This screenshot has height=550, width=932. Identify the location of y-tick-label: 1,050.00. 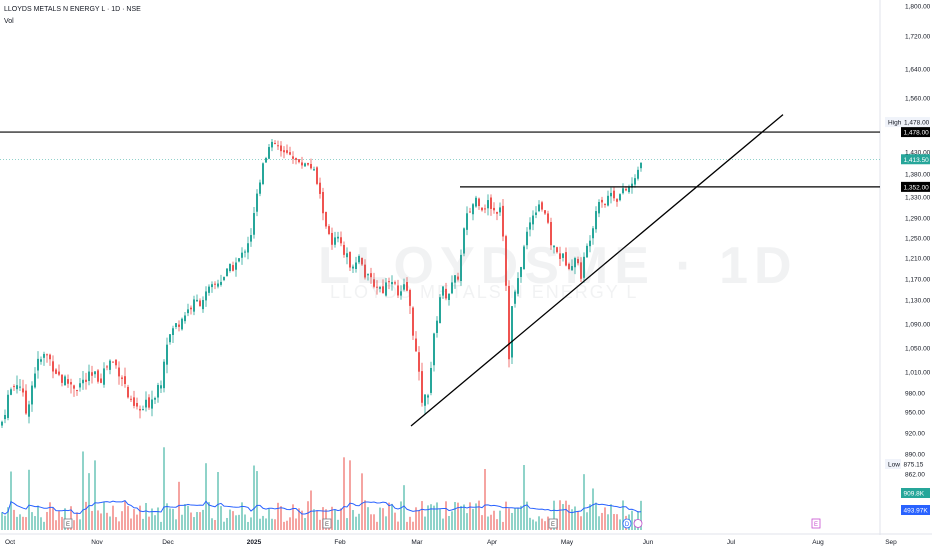
(918, 349).